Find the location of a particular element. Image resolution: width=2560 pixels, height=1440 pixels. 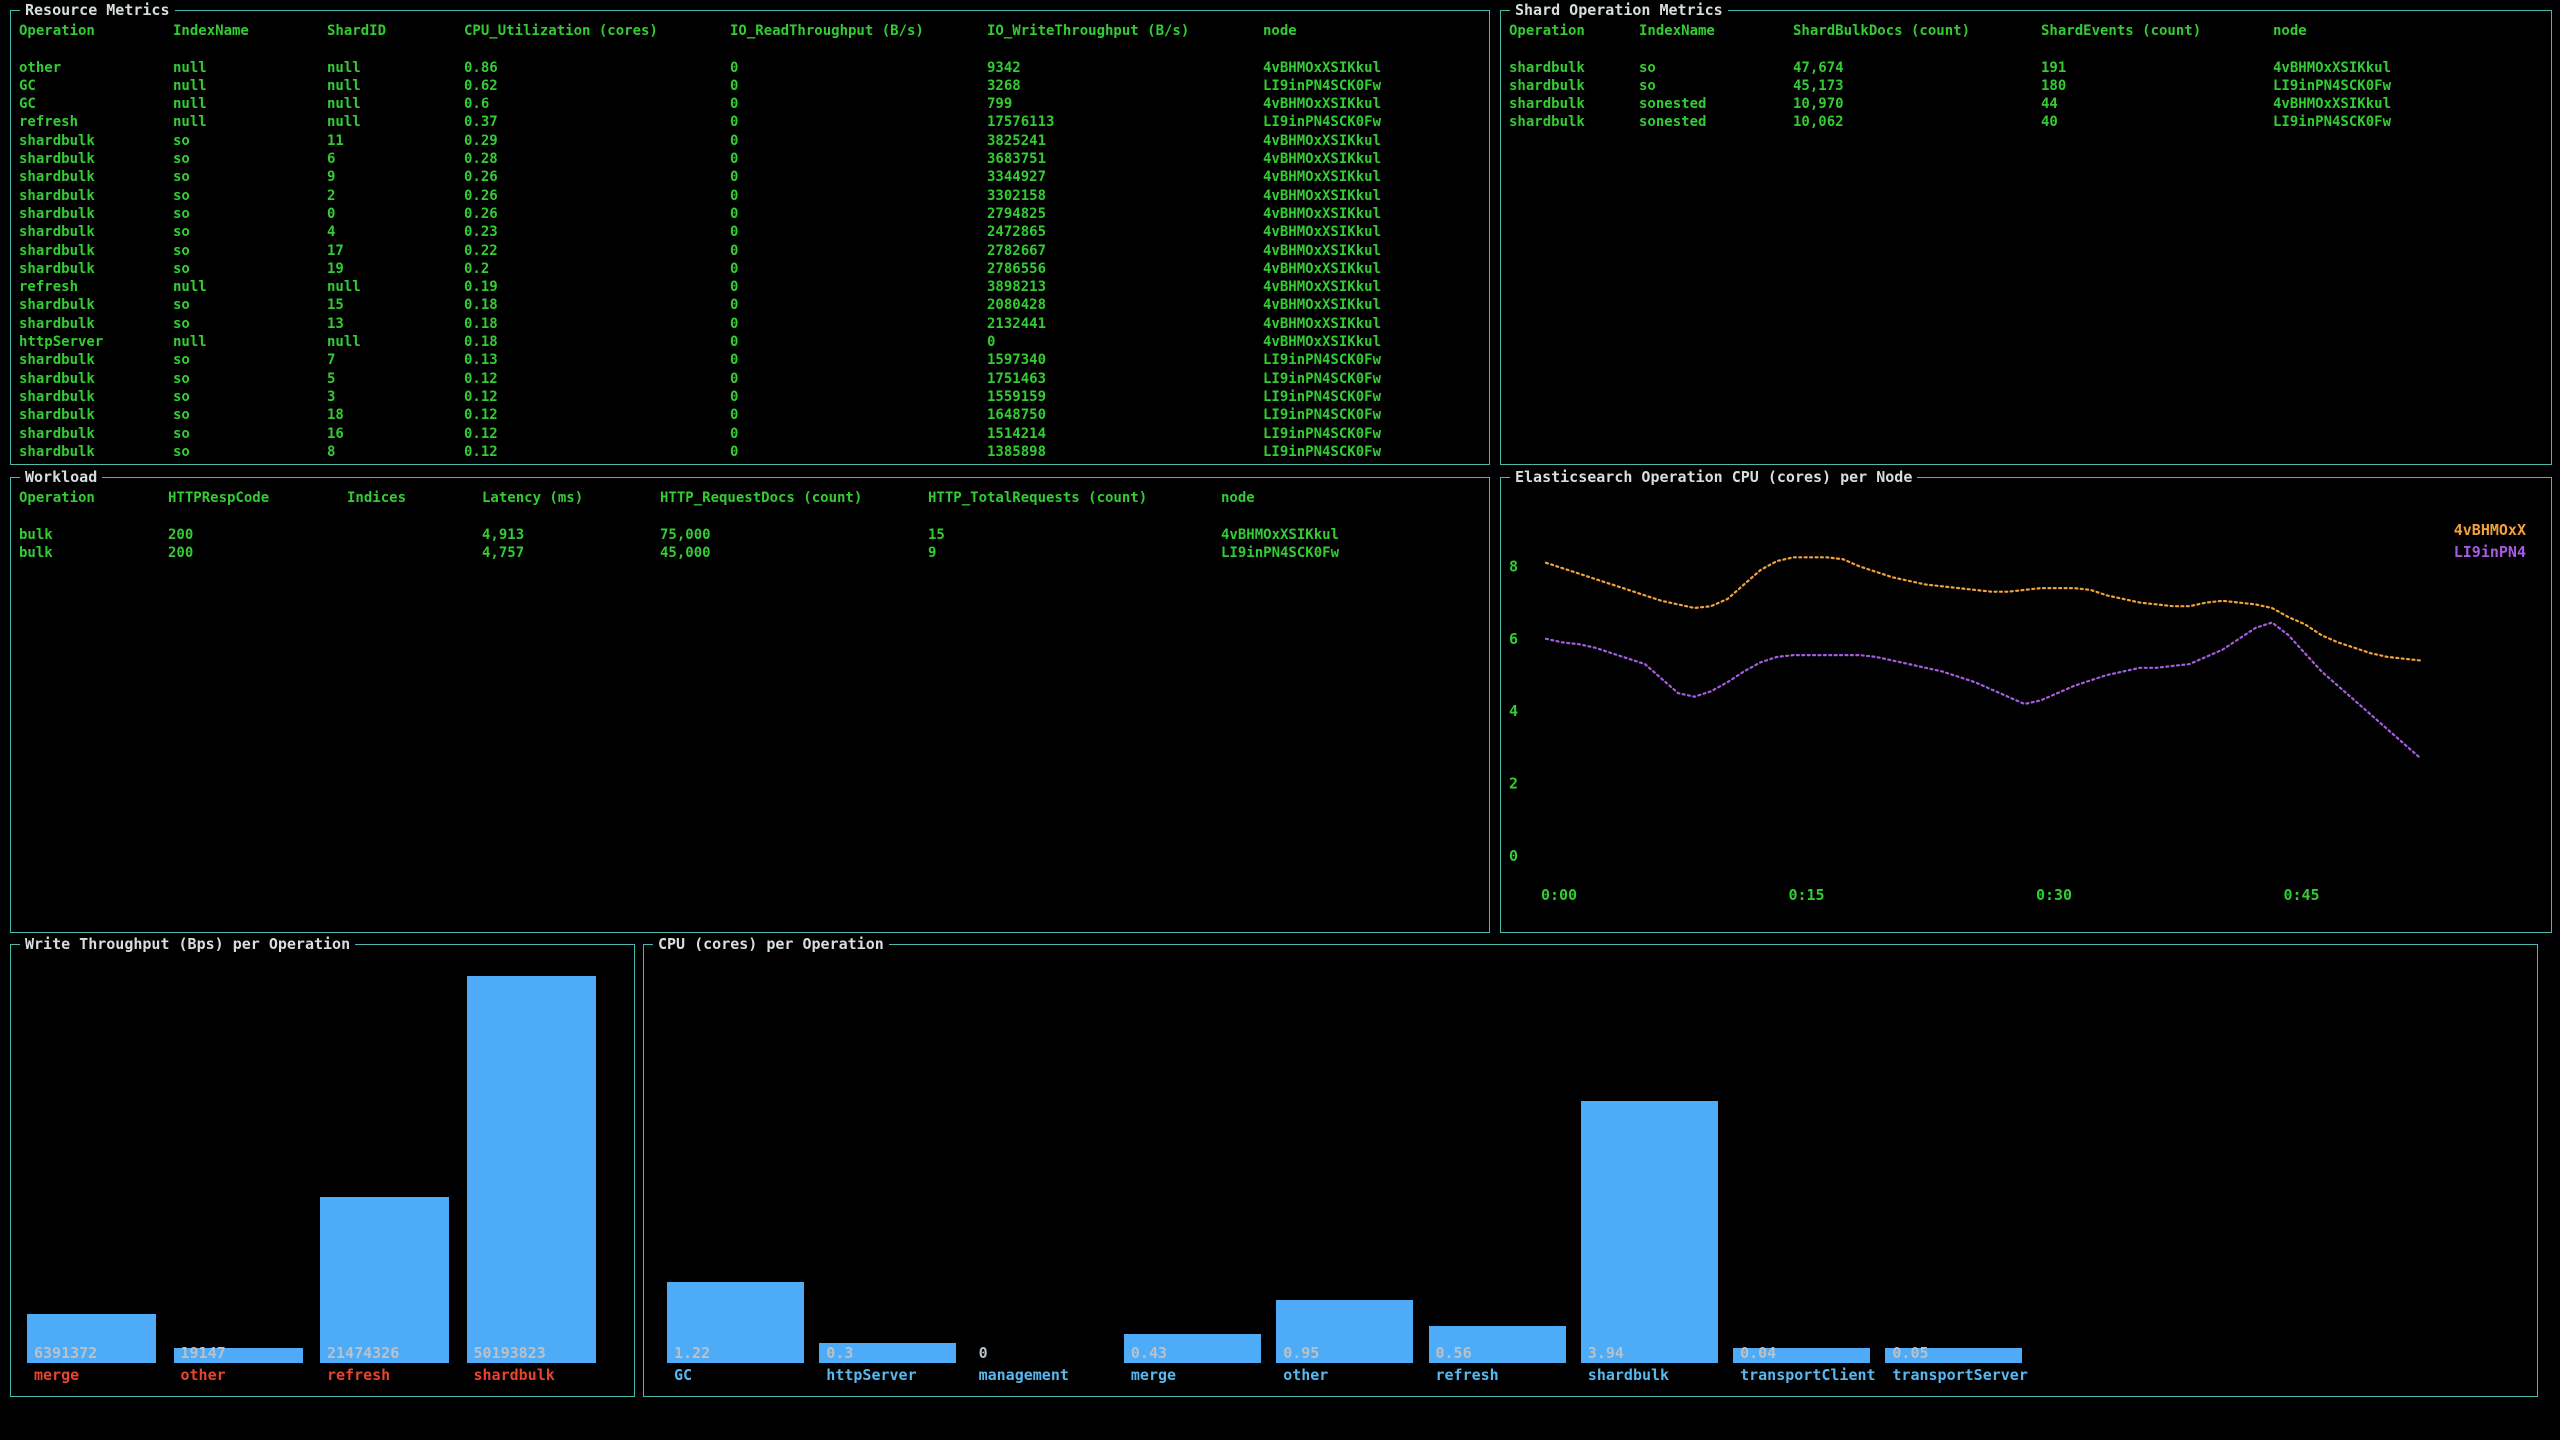

table-header-cell: HTTP_TotalRequests (count) is located at coordinates (1038, 498).